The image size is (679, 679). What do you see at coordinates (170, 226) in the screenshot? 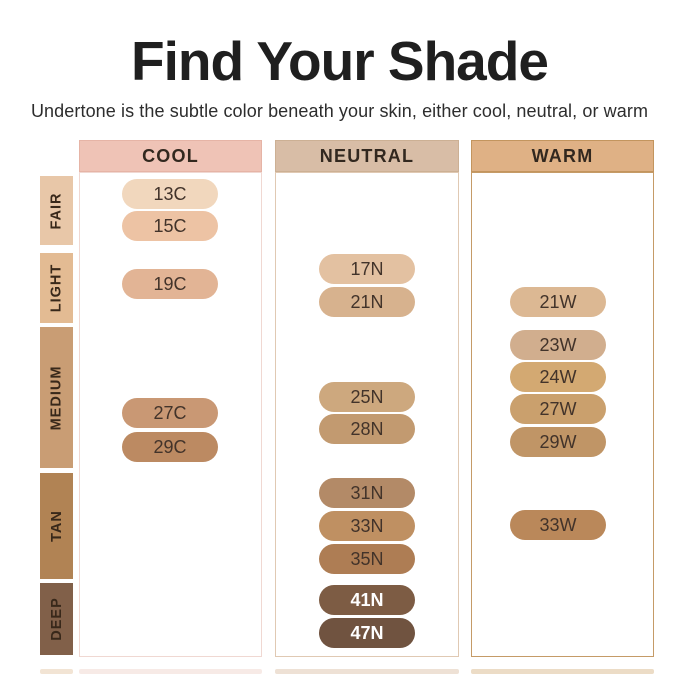
I see `shade-pill-15c: 15C` at bounding box center [170, 226].